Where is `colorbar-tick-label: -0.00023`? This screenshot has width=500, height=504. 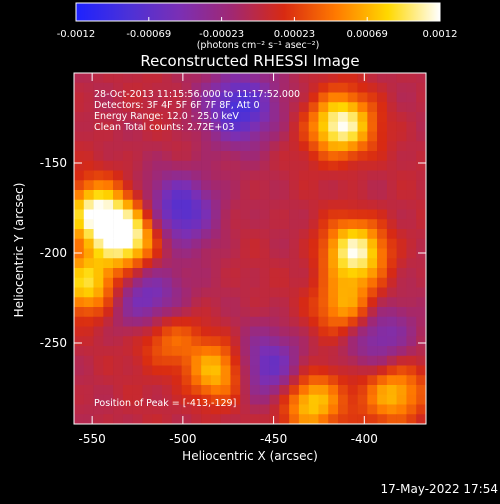
colorbar-tick-label: -0.00023 is located at coordinates (221, 34).